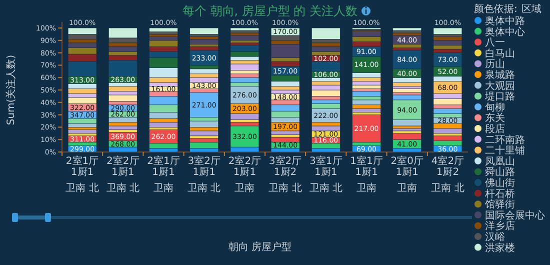 The height and width of the screenshot is (265, 550). I want to click on x-tick-label: 1室1厅1厨1卫南, so click(366, 174).